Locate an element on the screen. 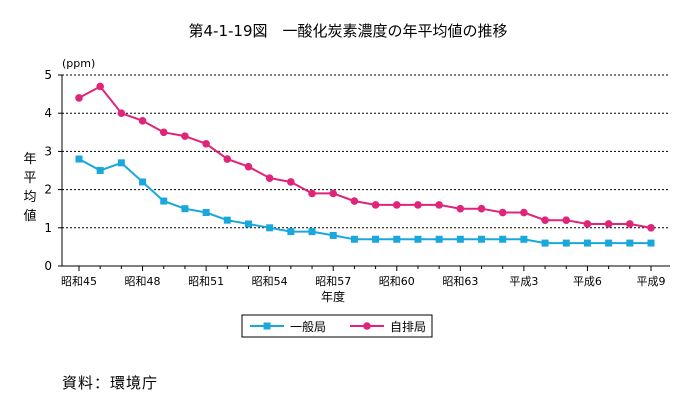  y-tick-label: 5 is located at coordinates (48, 75).